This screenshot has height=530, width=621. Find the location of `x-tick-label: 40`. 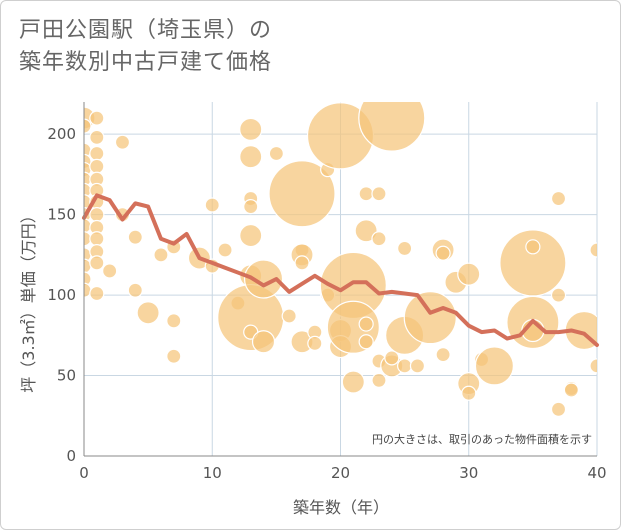

x-tick-label: 40 is located at coordinates (596, 473).